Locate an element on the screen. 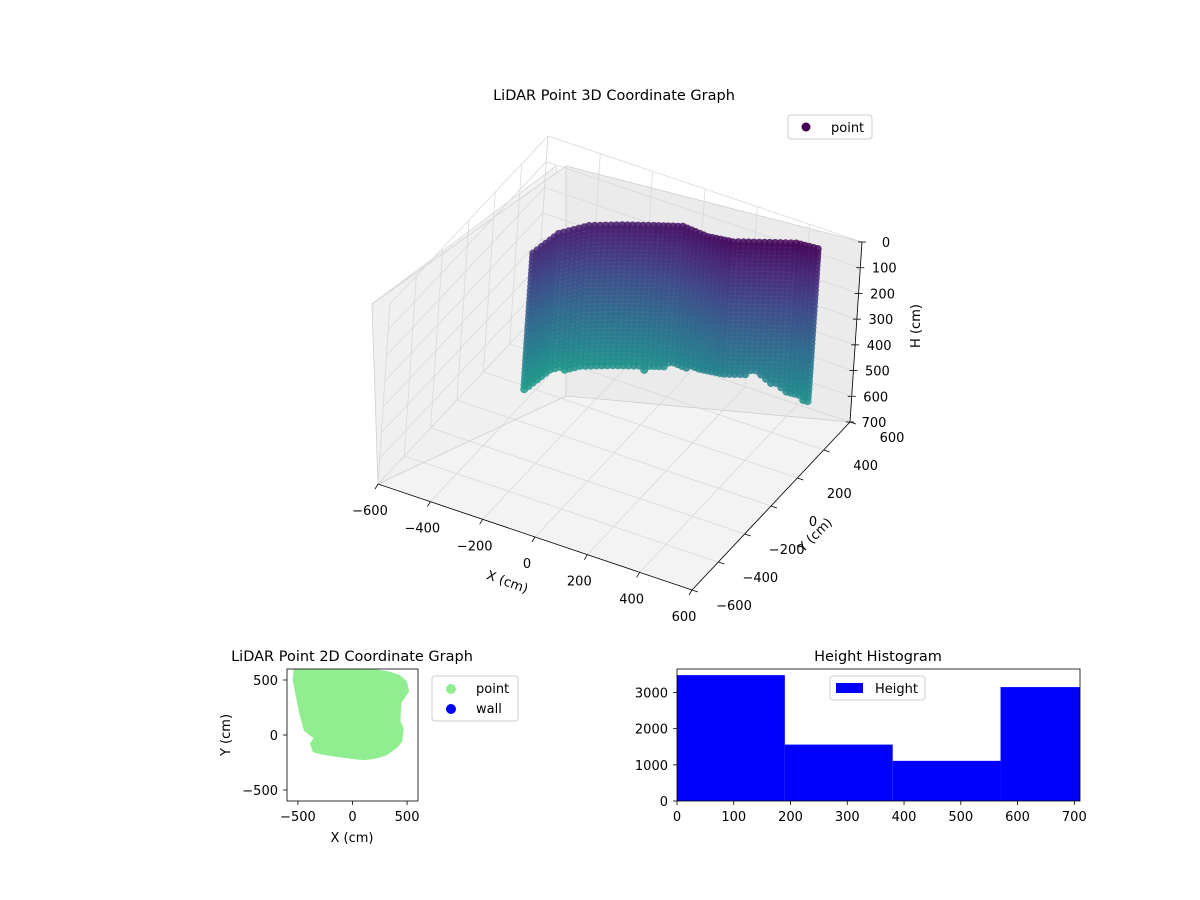 The height and width of the screenshot is (900, 1200). x-ticks-histogram: 0 100 200 300 400 500 600 700 is located at coordinates (880, 813).